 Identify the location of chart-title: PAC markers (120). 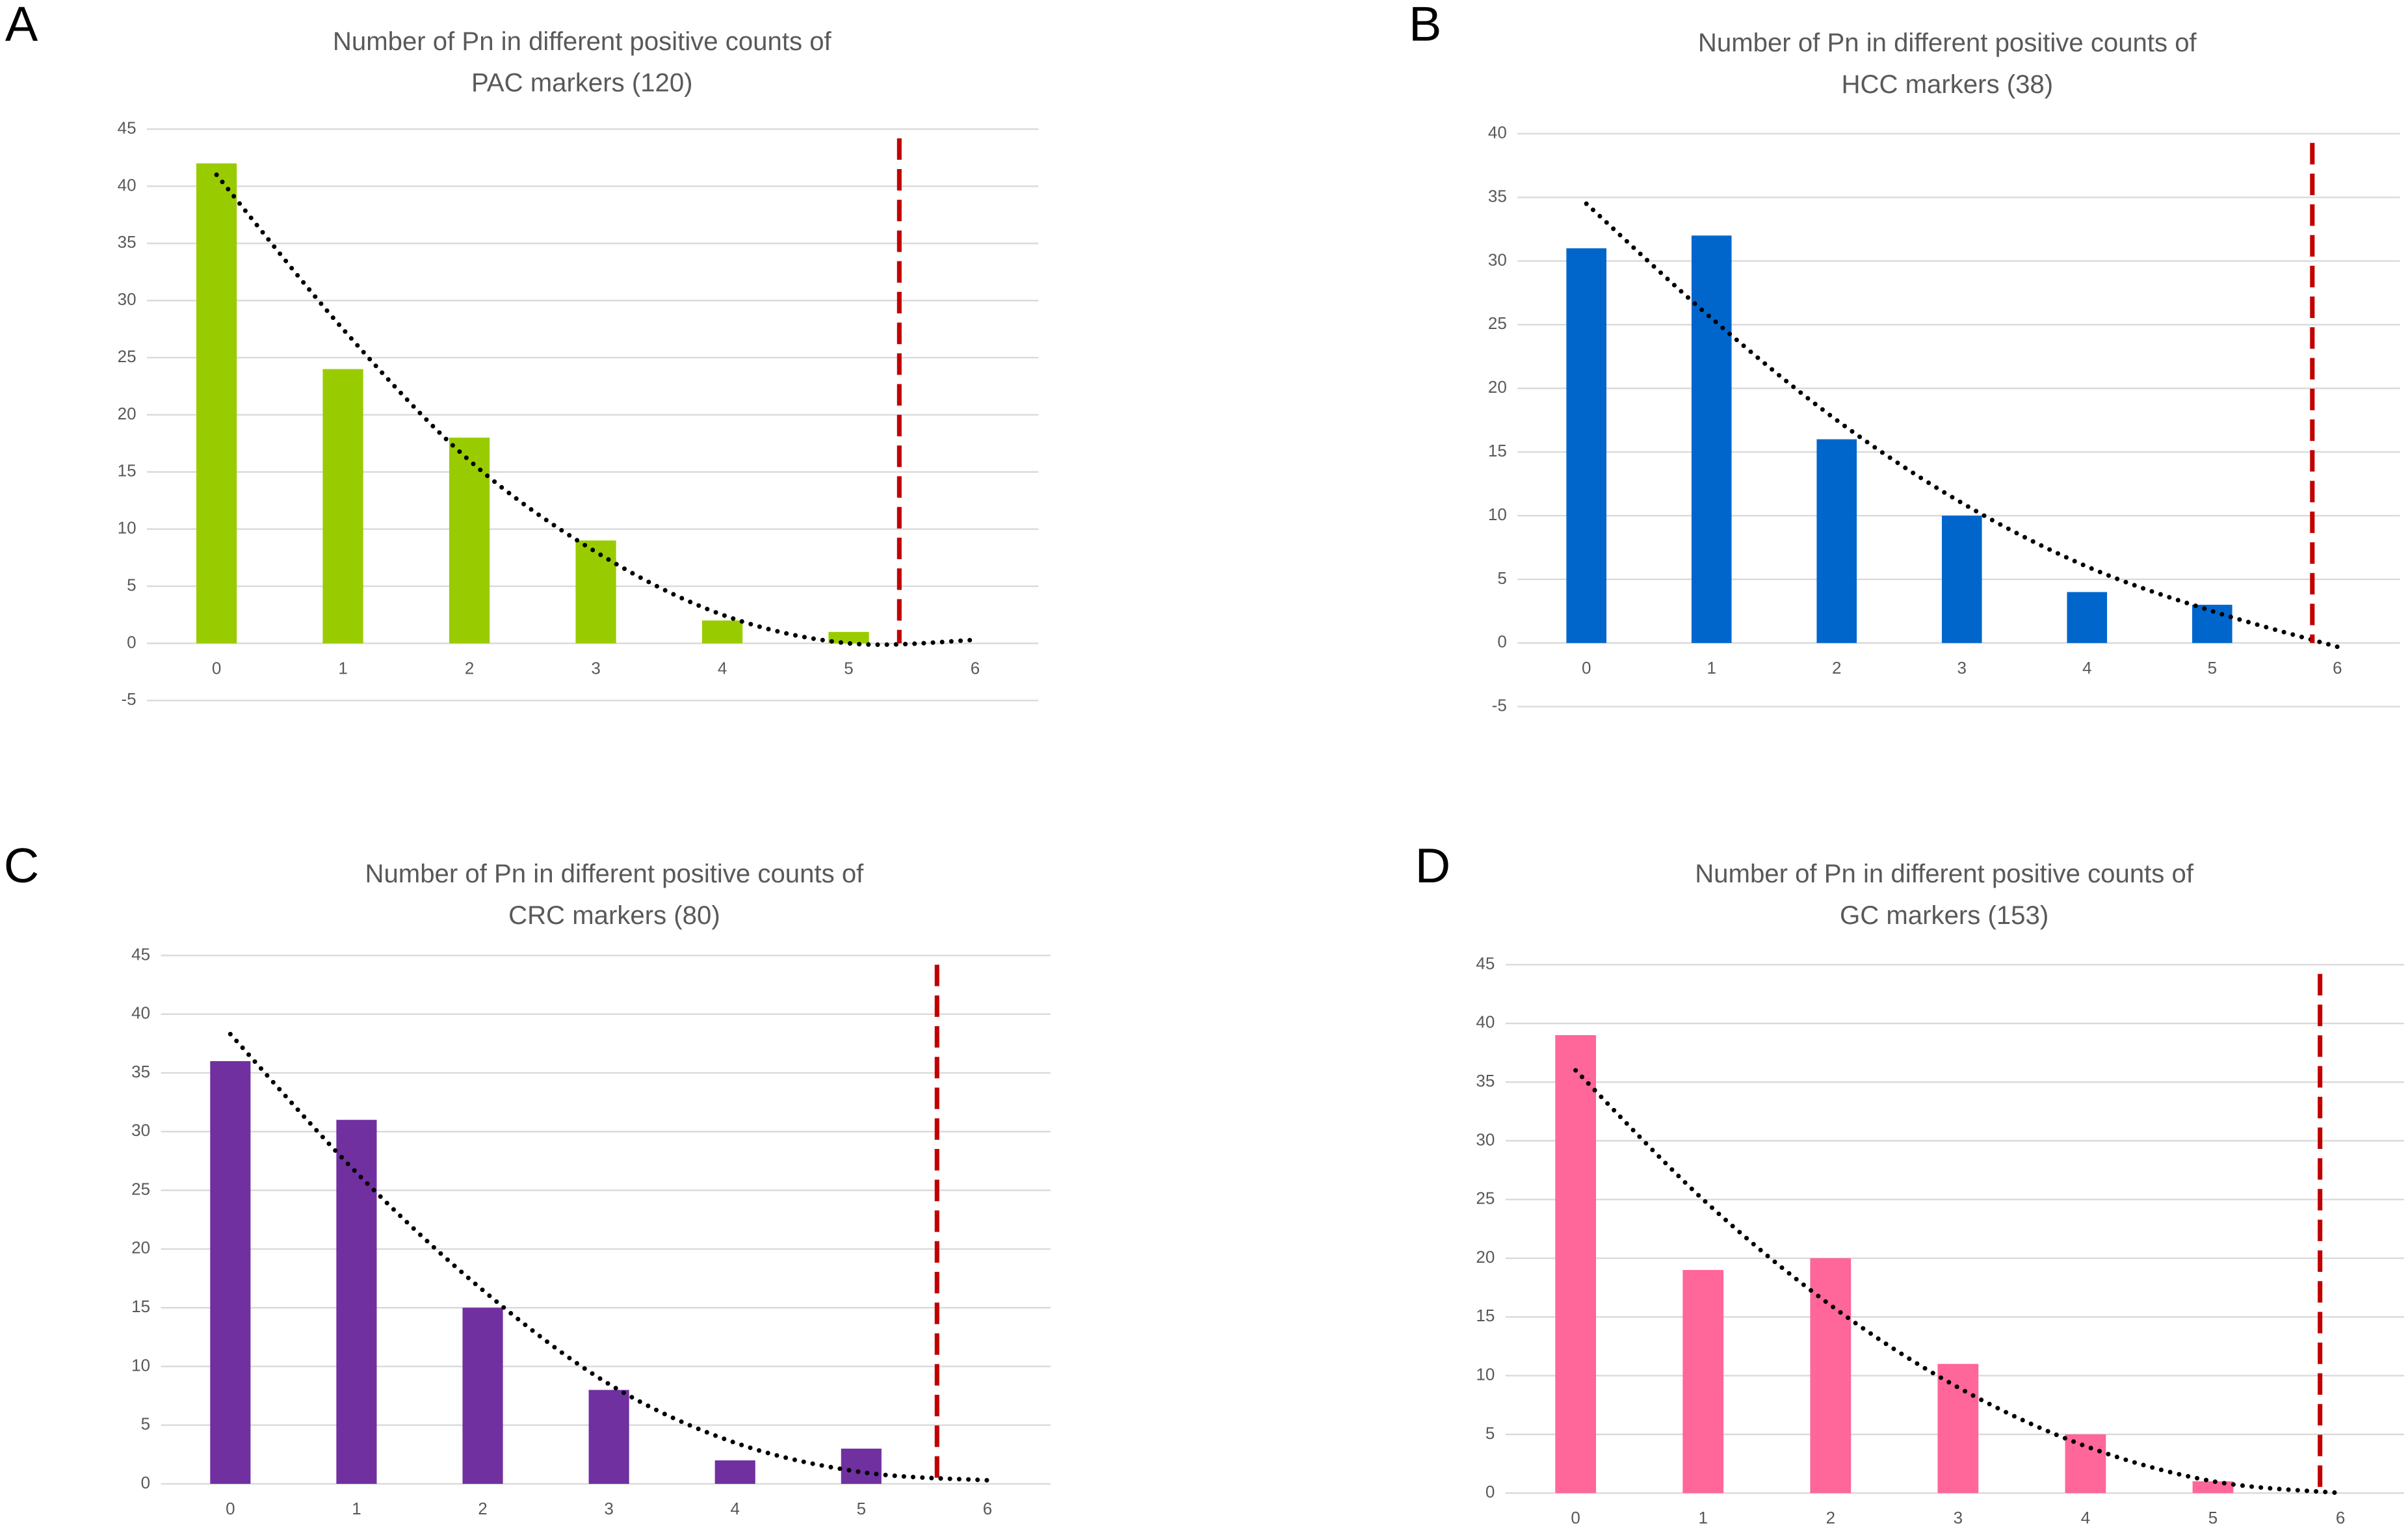
(582, 83).